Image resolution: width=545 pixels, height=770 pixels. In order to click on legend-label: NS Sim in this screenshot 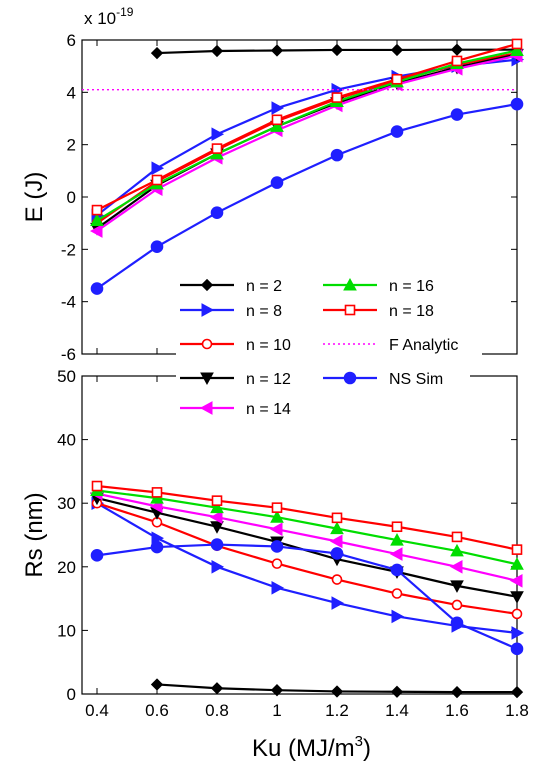, I will do `click(416, 379)`.